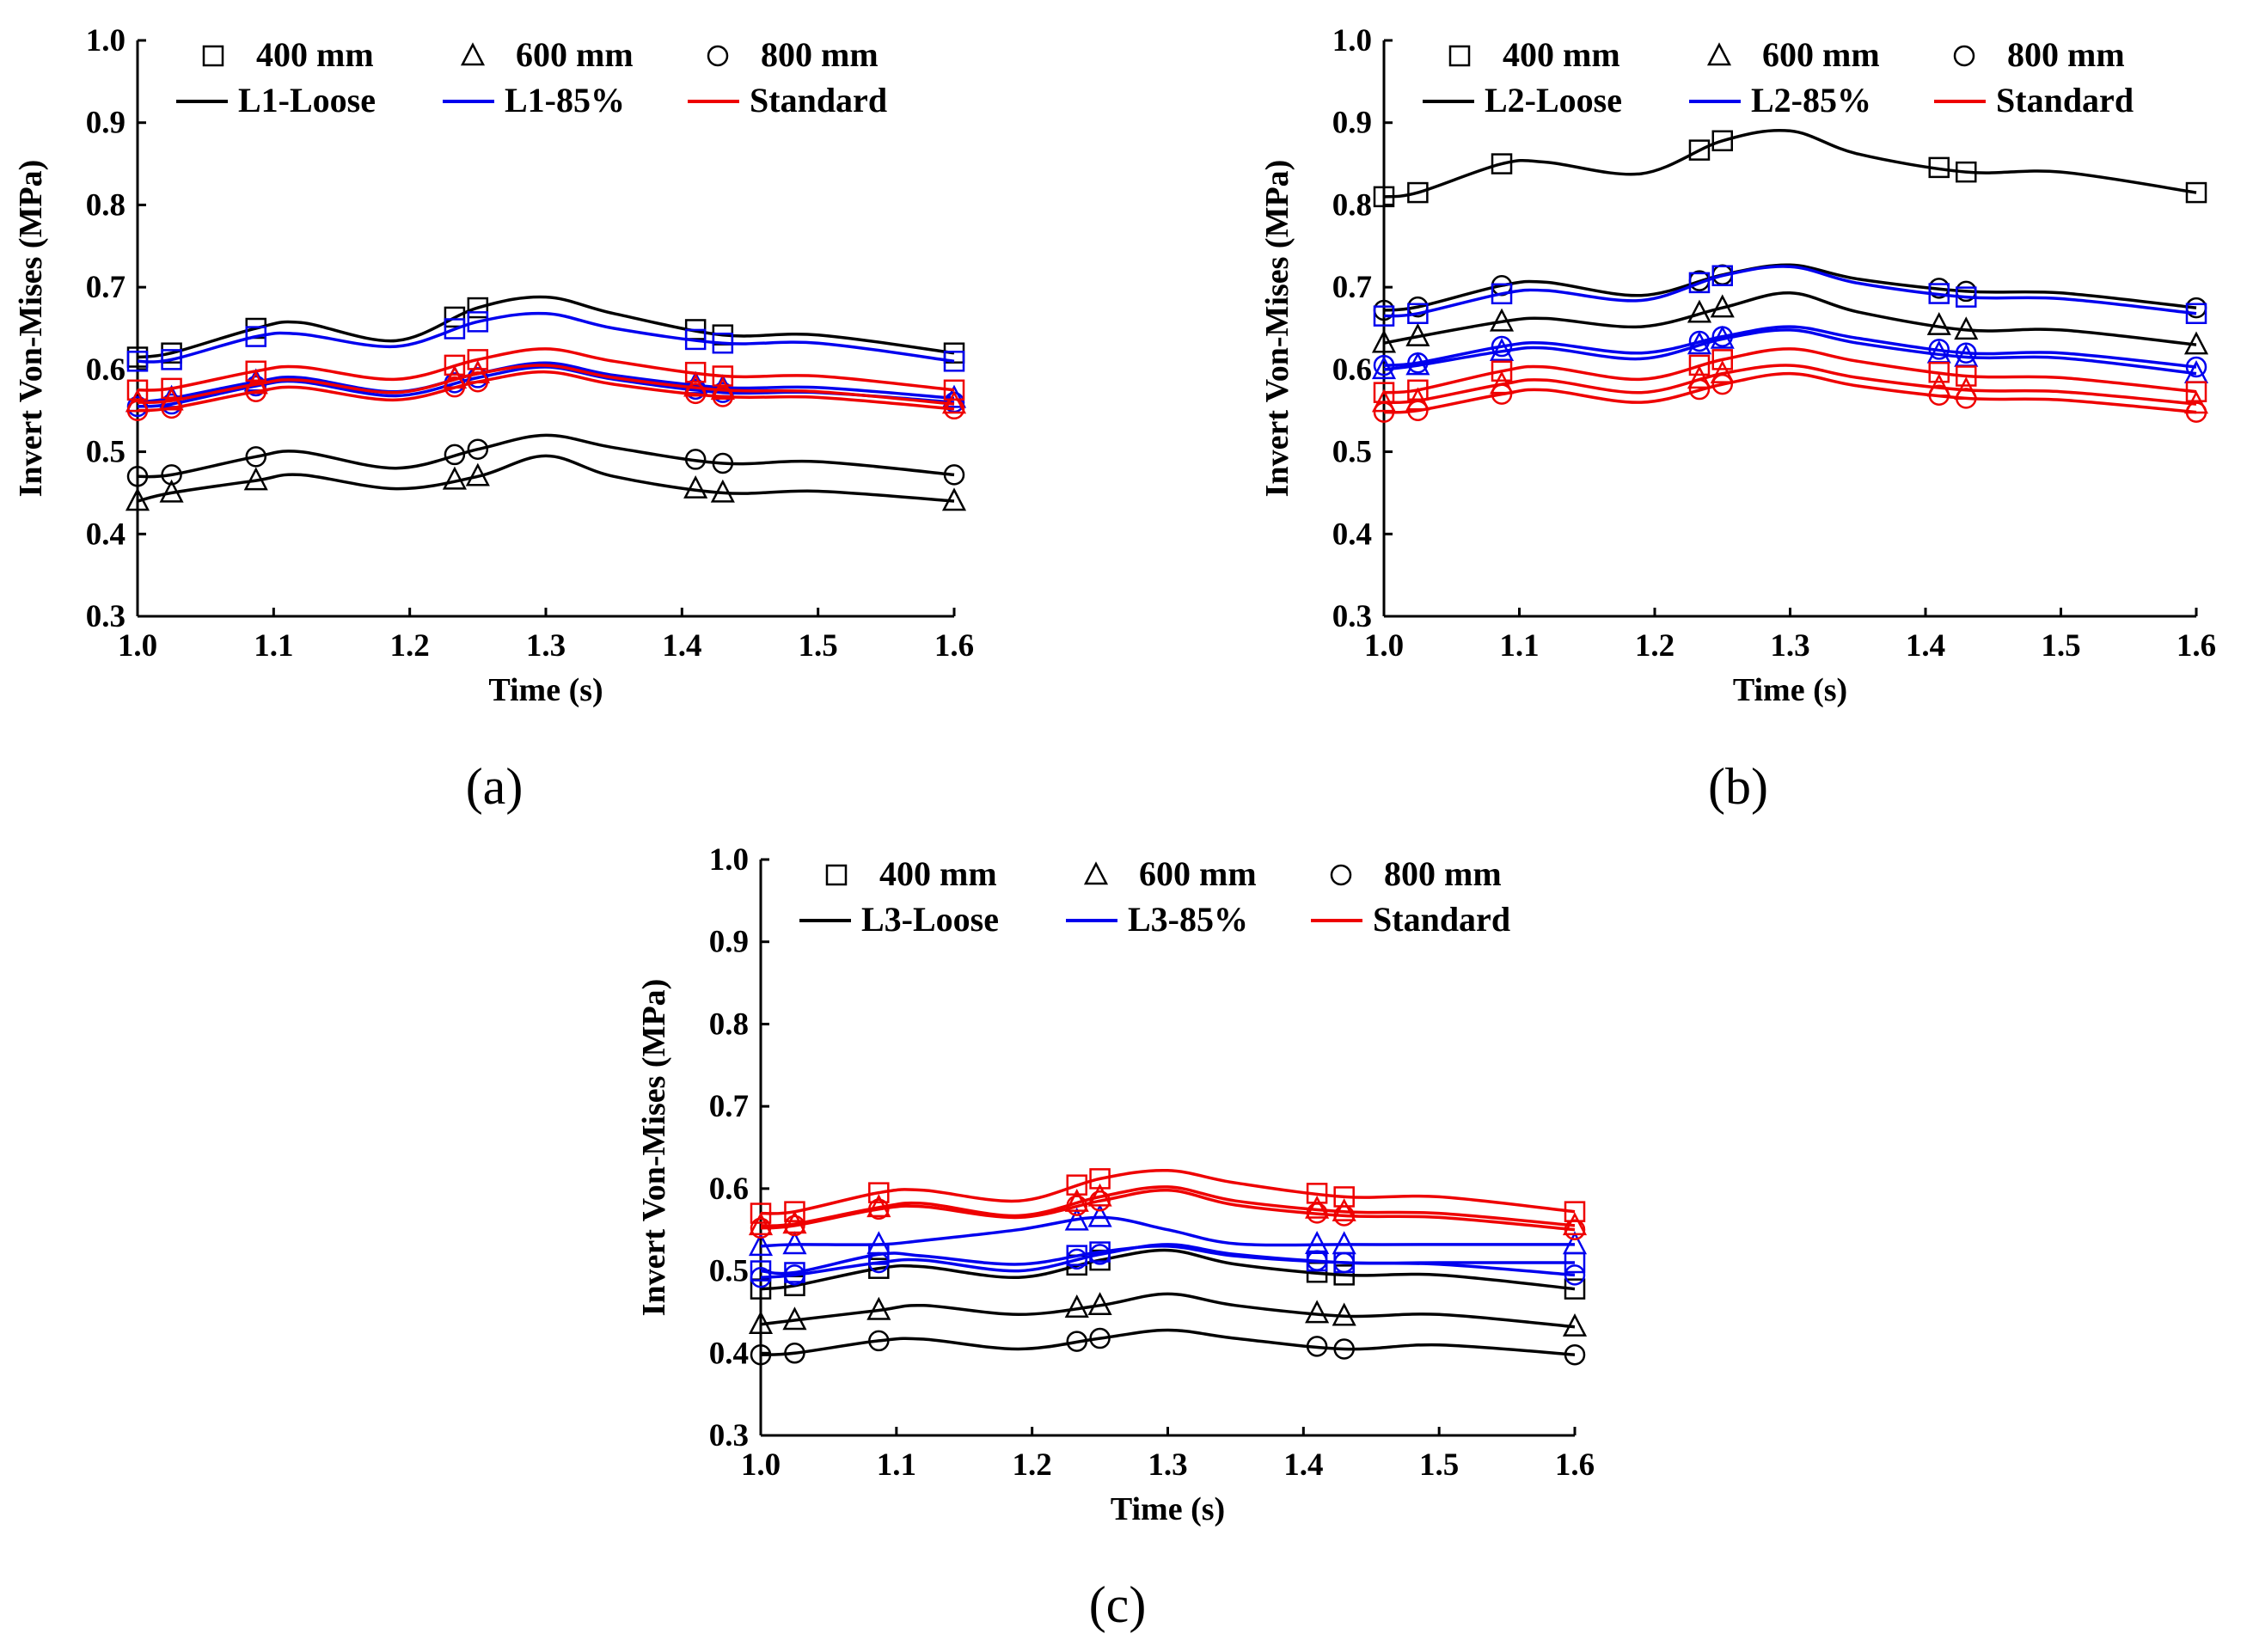 The image size is (2247, 1652). I want to click on y-axis-label: Invert Von-Mises (MPa), so click(654, 1148).